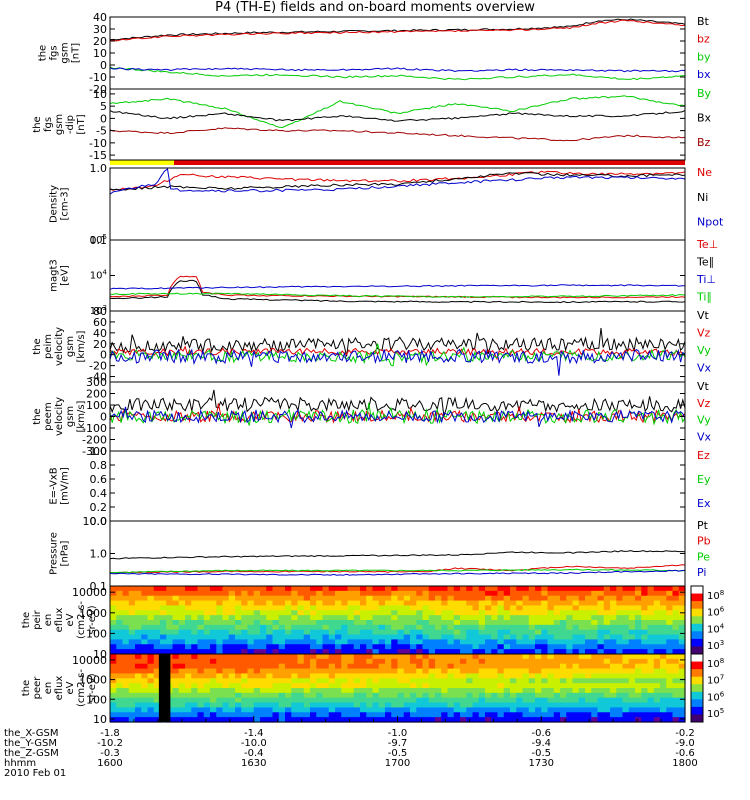 The image size is (750, 800). Describe the element at coordinates (697, 688) in the screenshot. I see `colorbar-frame` at that location.